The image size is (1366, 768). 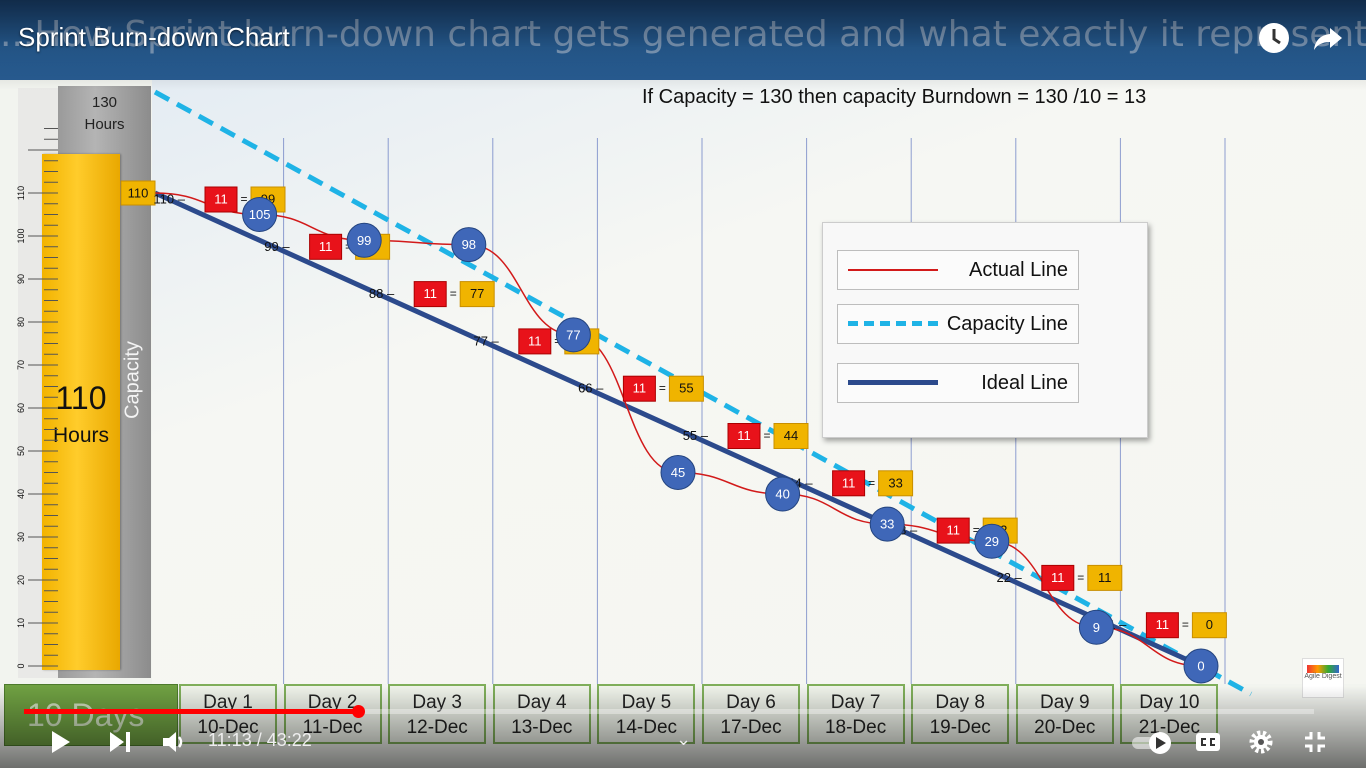 What do you see at coordinates (359, 711) in the screenshot?
I see `progress-scrubber` at bounding box center [359, 711].